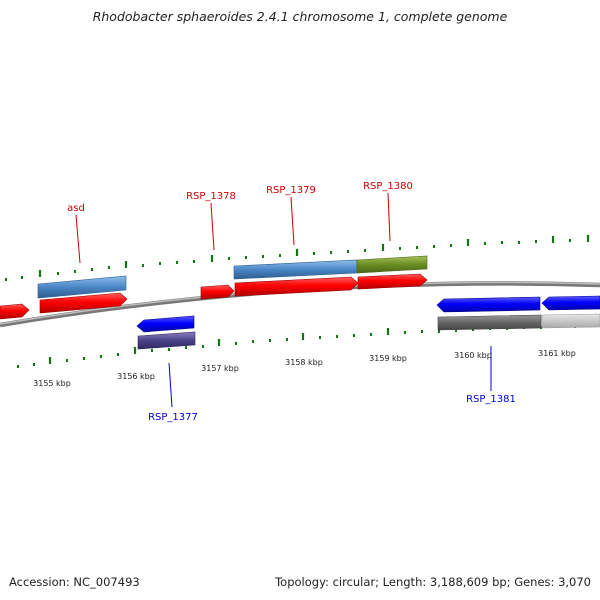  I want to click on feature-bar-rsp1377, so click(166, 340).